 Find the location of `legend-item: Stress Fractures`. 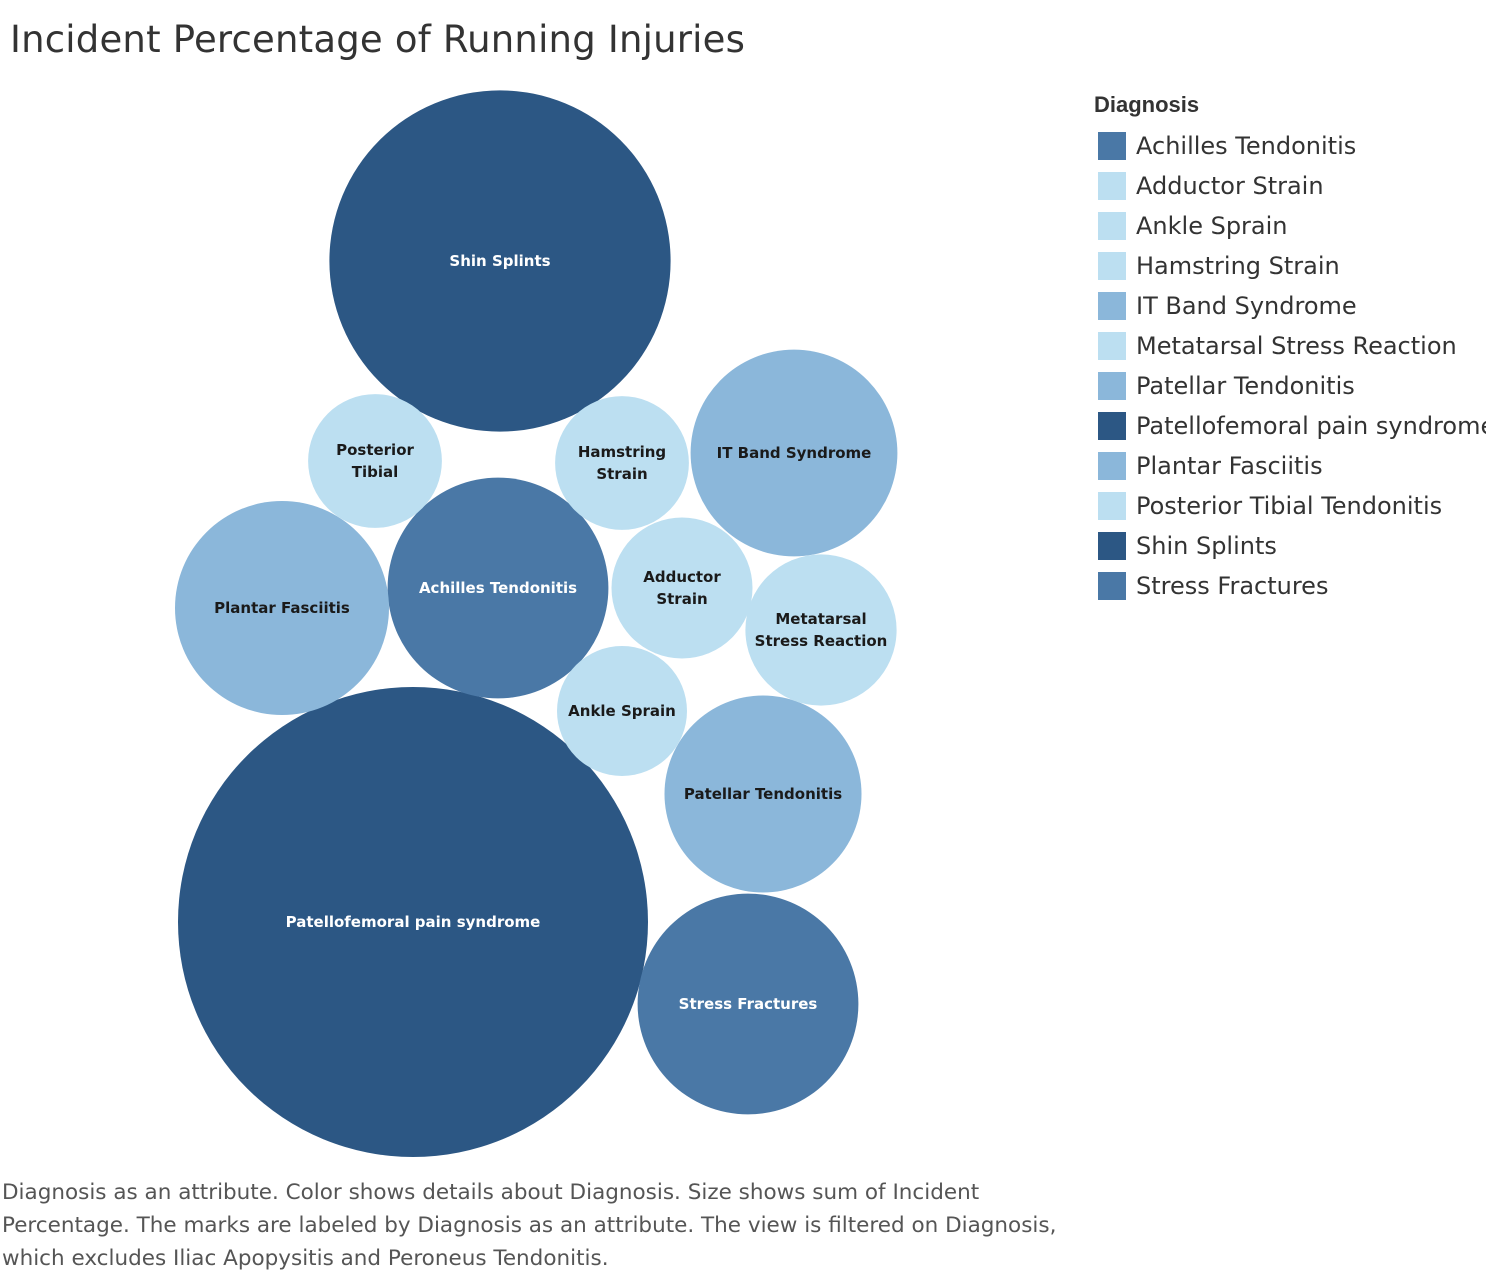

legend-item: Stress Fractures is located at coordinates (1290, 586).